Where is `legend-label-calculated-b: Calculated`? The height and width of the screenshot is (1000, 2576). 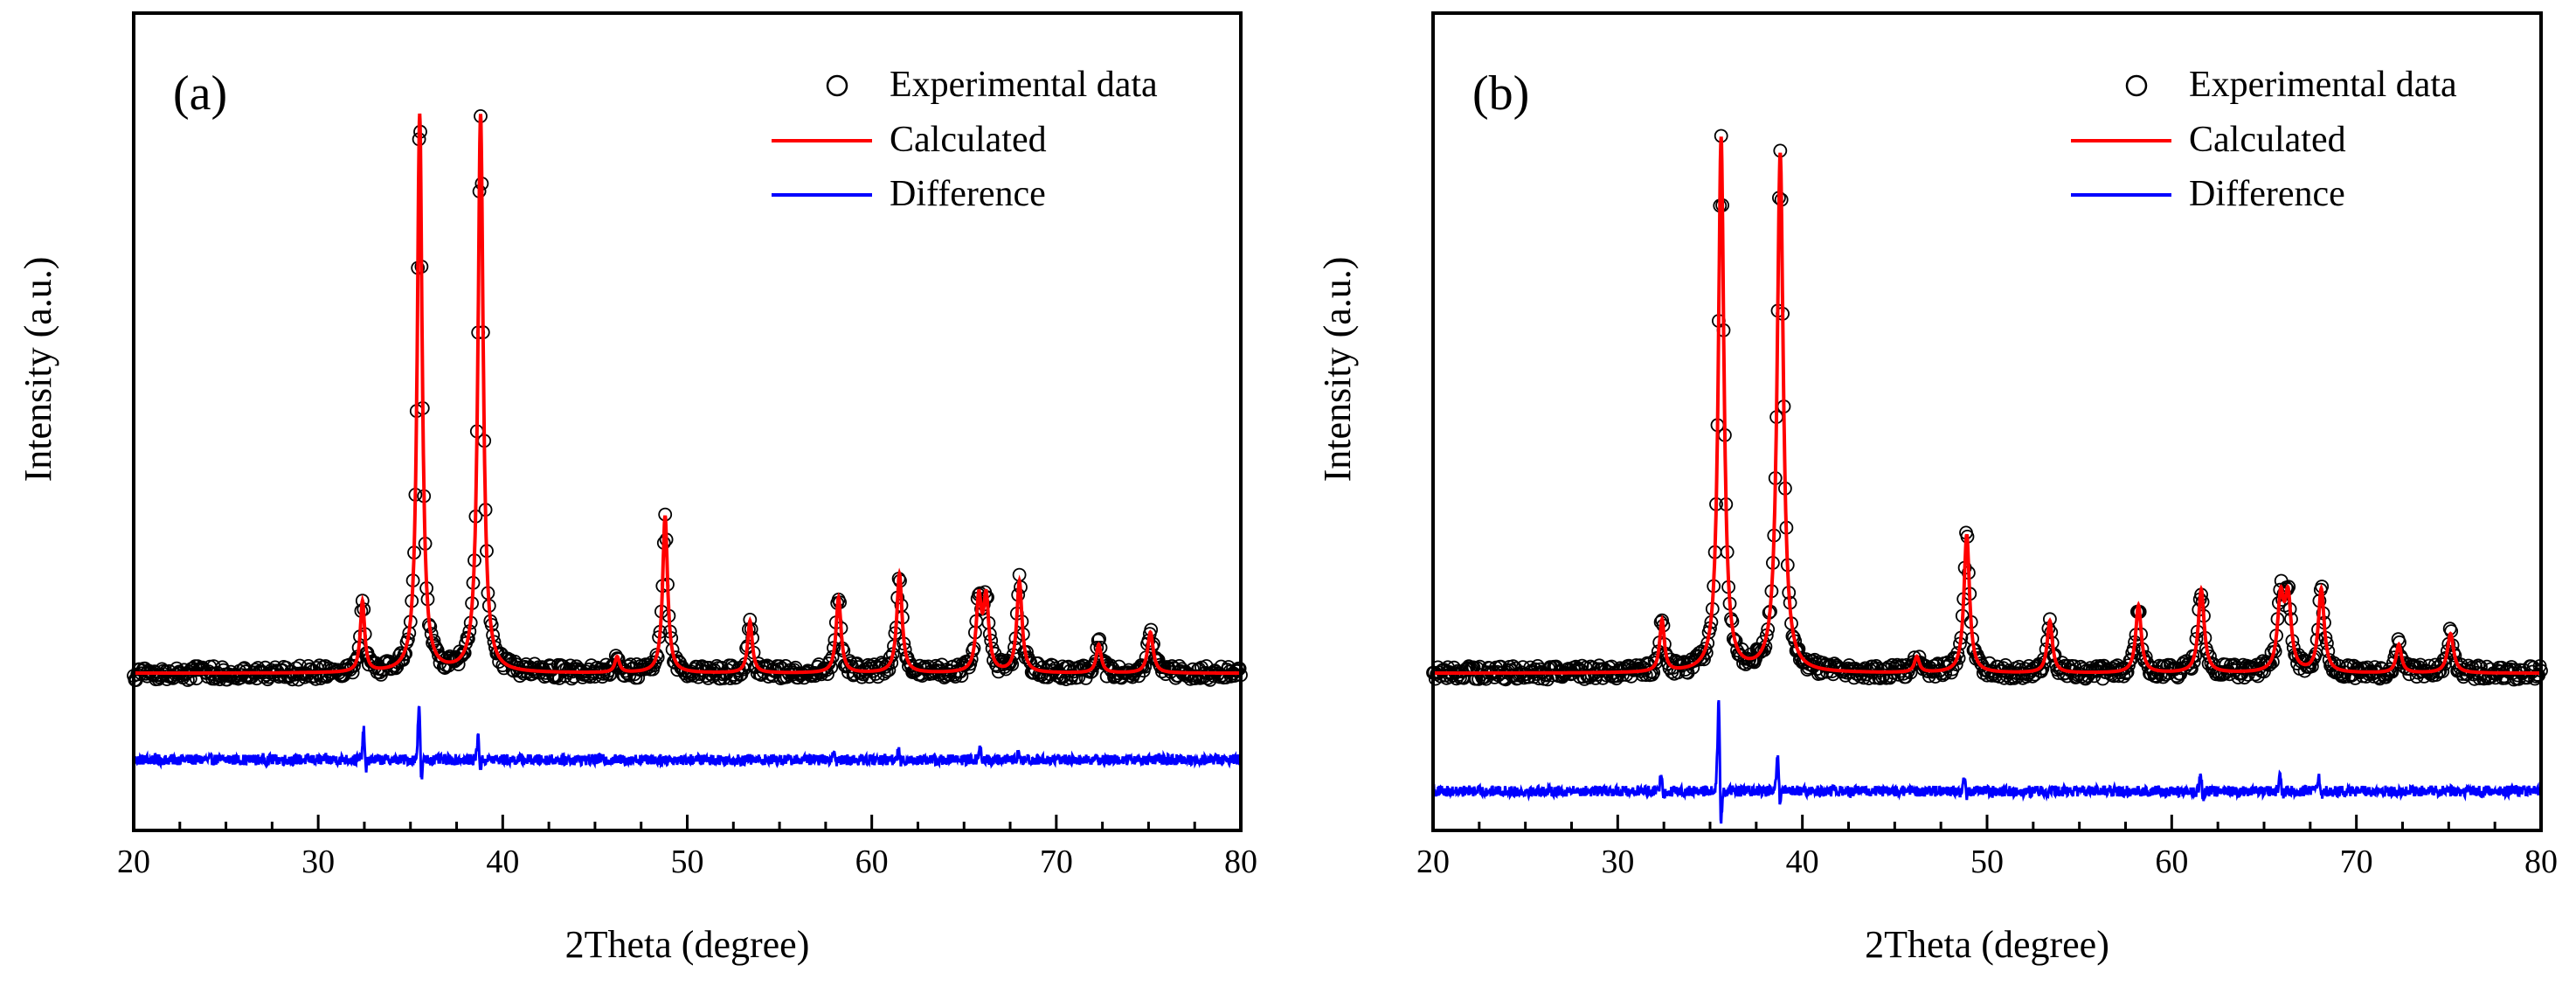
legend-label-calculated-b: Calculated is located at coordinates (2267, 140).